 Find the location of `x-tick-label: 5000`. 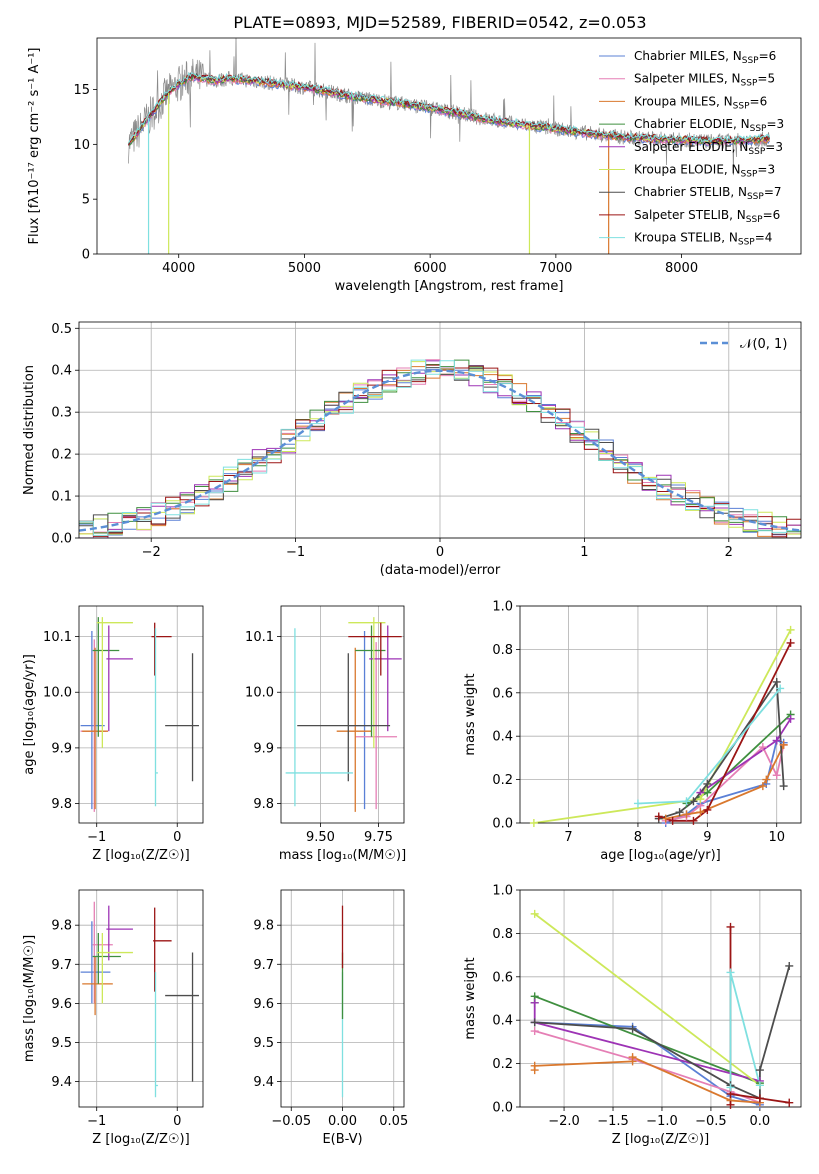

x-tick-label: 5000 is located at coordinates (304, 268).